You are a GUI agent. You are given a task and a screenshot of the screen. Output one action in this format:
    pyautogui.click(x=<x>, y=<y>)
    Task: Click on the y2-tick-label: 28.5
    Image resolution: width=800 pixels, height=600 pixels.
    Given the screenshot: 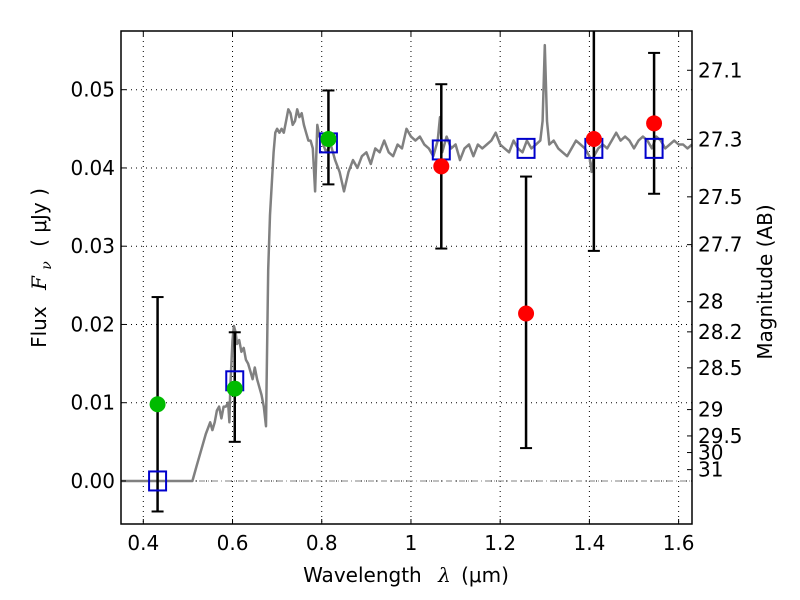 What is the action you would take?
    pyautogui.click(x=720, y=368)
    